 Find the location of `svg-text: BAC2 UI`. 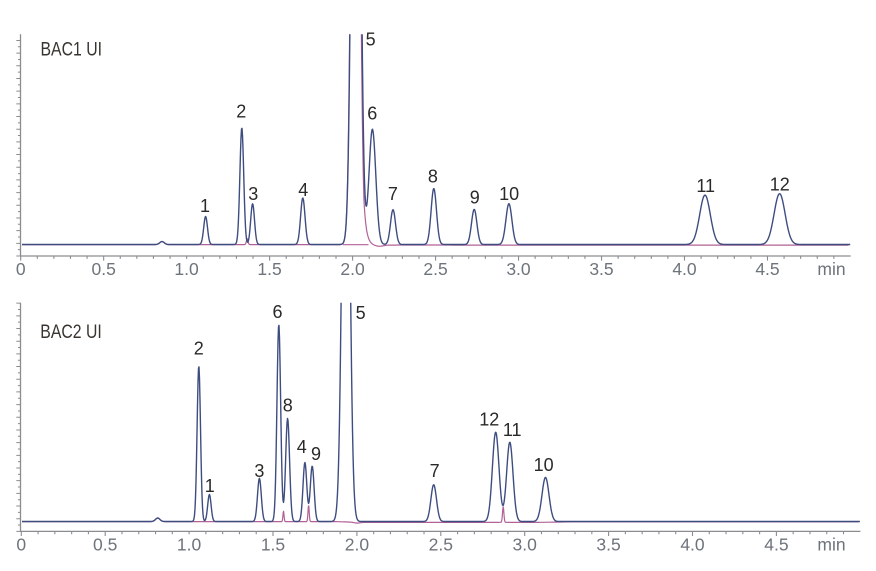

svg-text: BAC2 UI is located at coordinates (71, 332).